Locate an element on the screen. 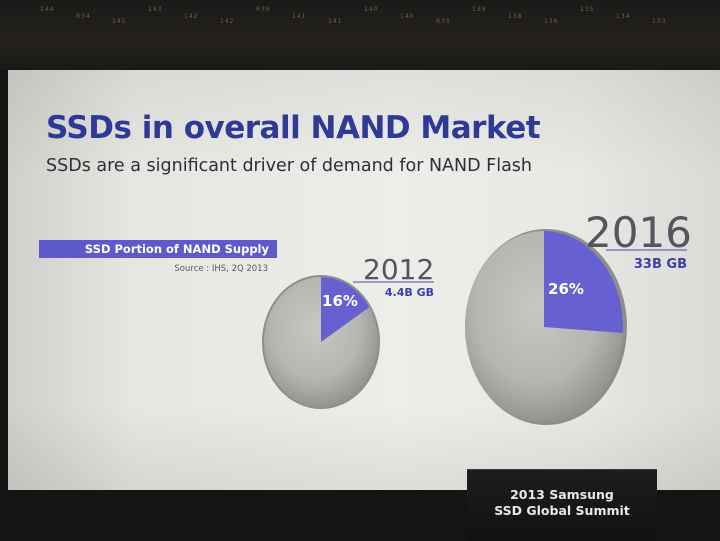 This screenshot has height=541, width=720. pie-2012: 16% 2012 4.4B GB is located at coordinates (348, 331).